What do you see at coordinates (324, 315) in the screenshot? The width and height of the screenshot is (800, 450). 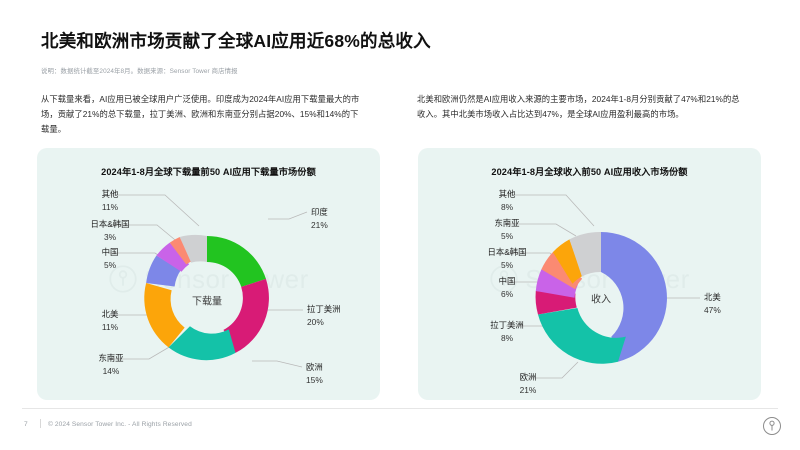 I see `slice-label-latam-downloads: 拉丁美洲 20%` at bounding box center [324, 315].